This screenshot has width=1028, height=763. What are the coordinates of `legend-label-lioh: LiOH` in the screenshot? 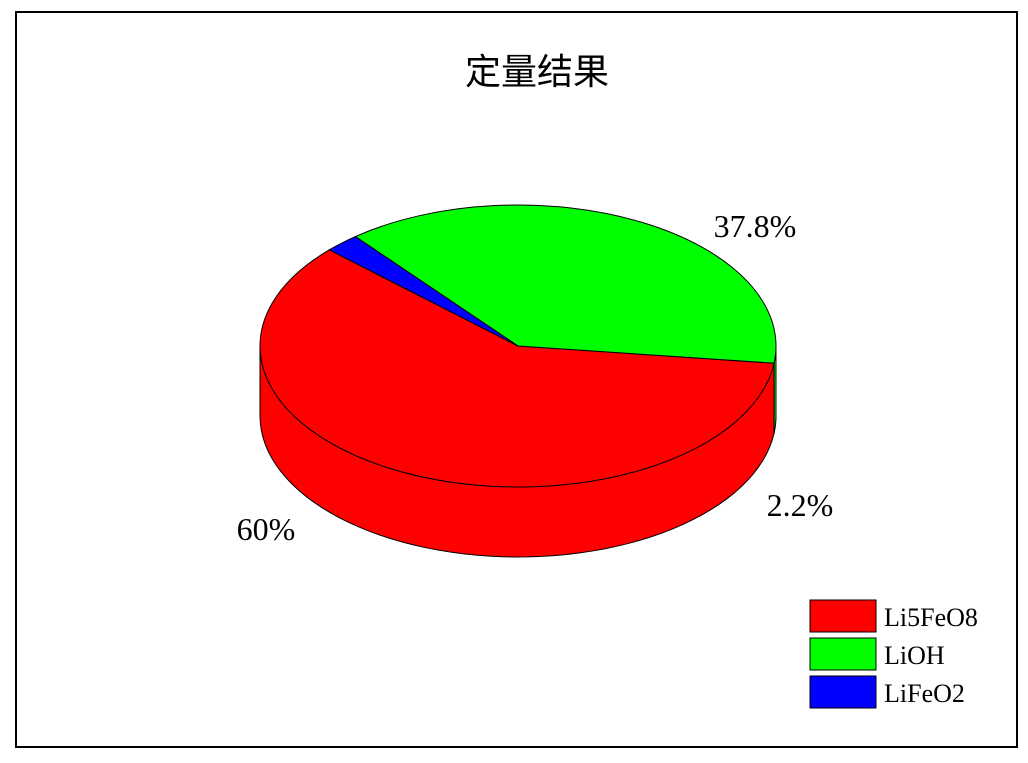 It's located at (914, 655).